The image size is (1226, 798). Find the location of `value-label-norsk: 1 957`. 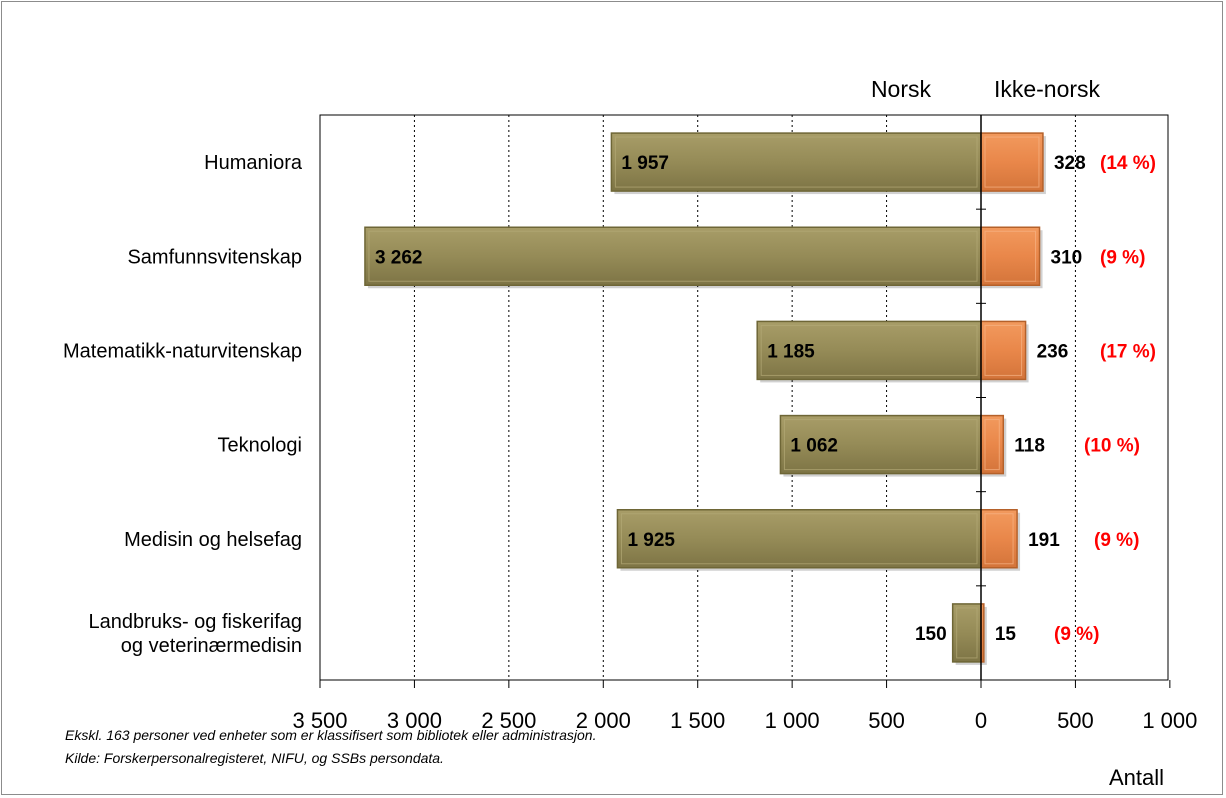

value-label-norsk: 1 957 is located at coordinates (645, 163).